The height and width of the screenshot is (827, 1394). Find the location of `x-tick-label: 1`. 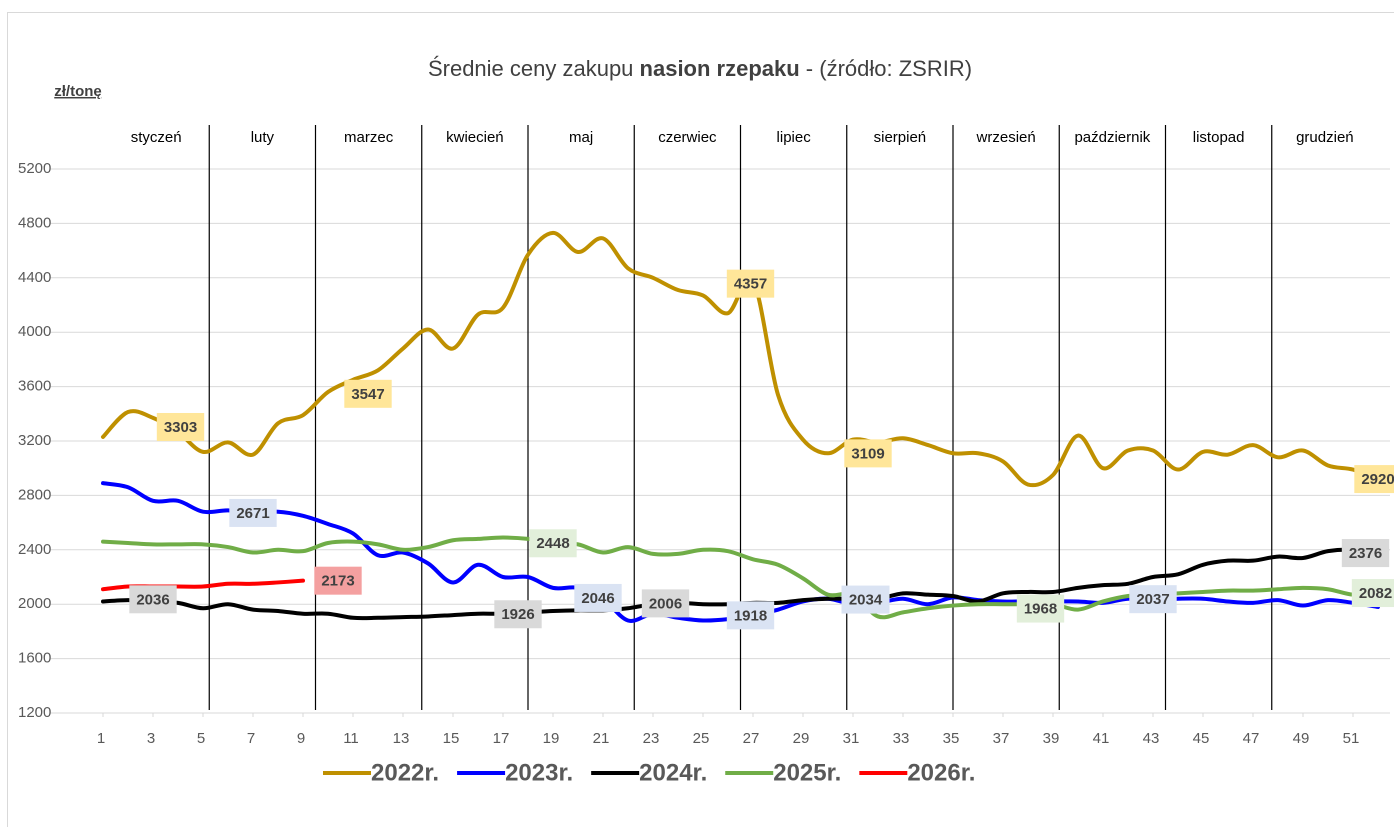

x-tick-label: 1 is located at coordinates (101, 738).